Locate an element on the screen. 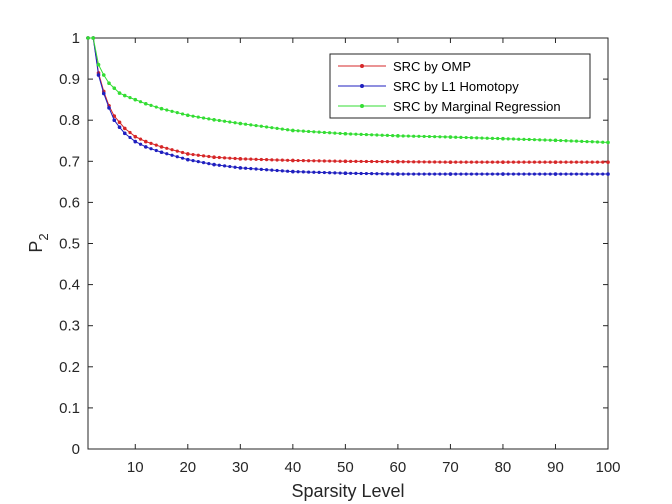 This screenshot has width=672, height=504. x-tick-label: 30 is located at coordinates (240, 467).